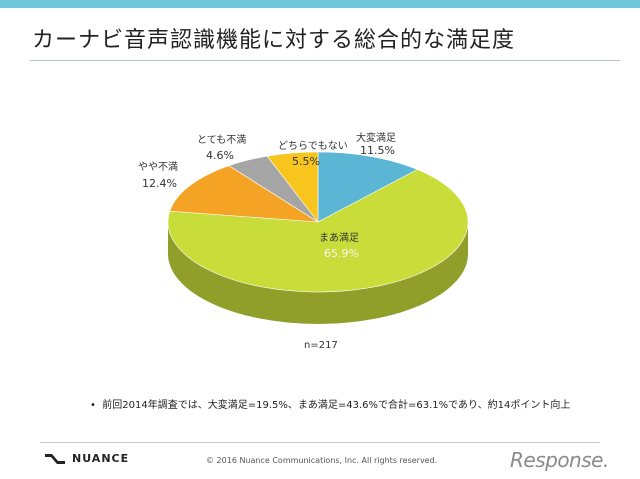 Image resolution: width=640 pixels, height=479 pixels. I want to click on footer-divider, so click(320, 442).